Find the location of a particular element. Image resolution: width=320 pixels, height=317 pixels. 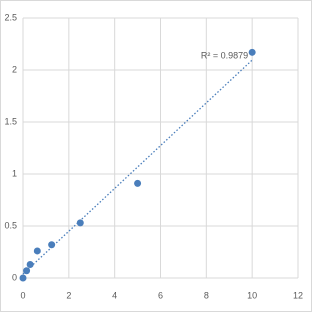

x-tick-label: 10 is located at coordinates (252, 295).